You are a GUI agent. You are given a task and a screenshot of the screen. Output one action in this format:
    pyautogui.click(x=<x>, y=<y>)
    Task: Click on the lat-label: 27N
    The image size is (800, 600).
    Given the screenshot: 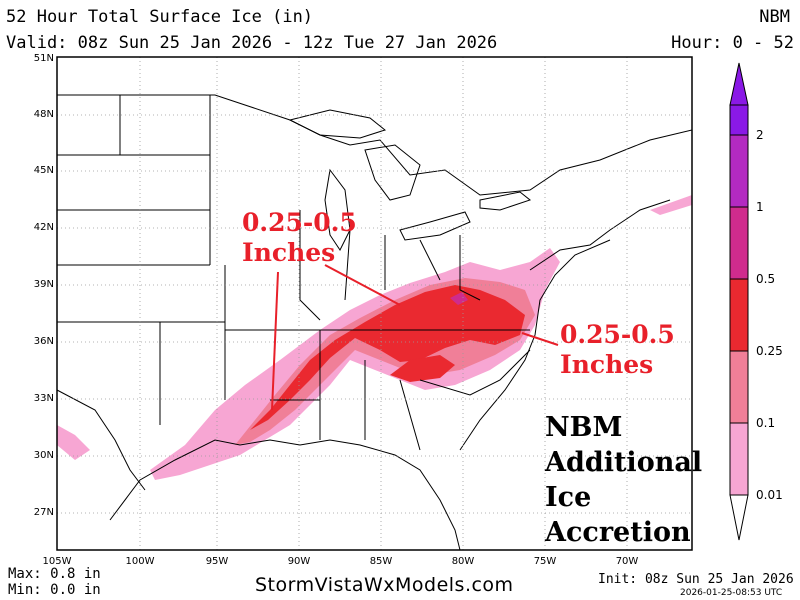 What is the action you would take?
    pyautogui.click(x=43, y=512)
    